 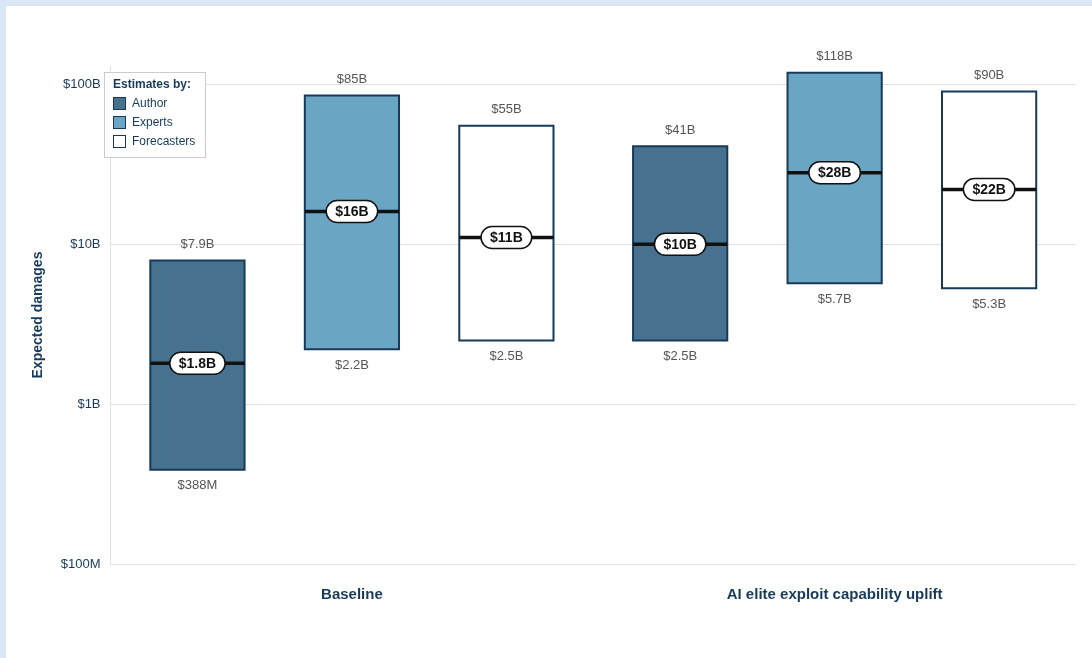 What do you see at coordinates (85, 243) in the screenshot?
I see `y-tick-label: $10B` at bounding box center [85, 243].